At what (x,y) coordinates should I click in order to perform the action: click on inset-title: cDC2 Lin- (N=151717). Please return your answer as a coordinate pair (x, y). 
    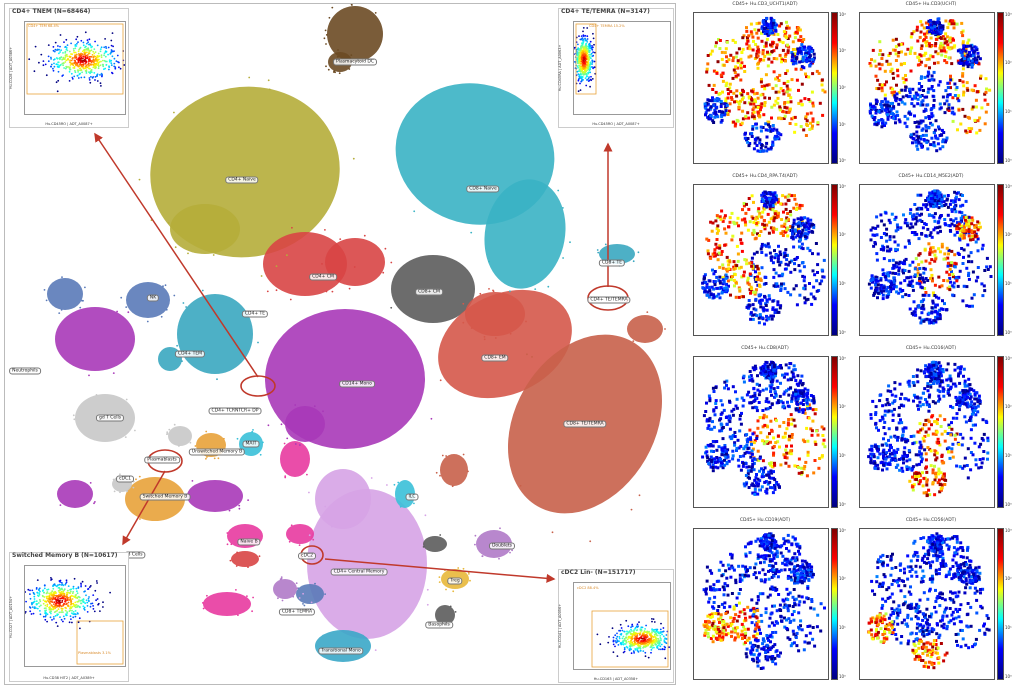
    Looking at the image, I should click on (598, 572).